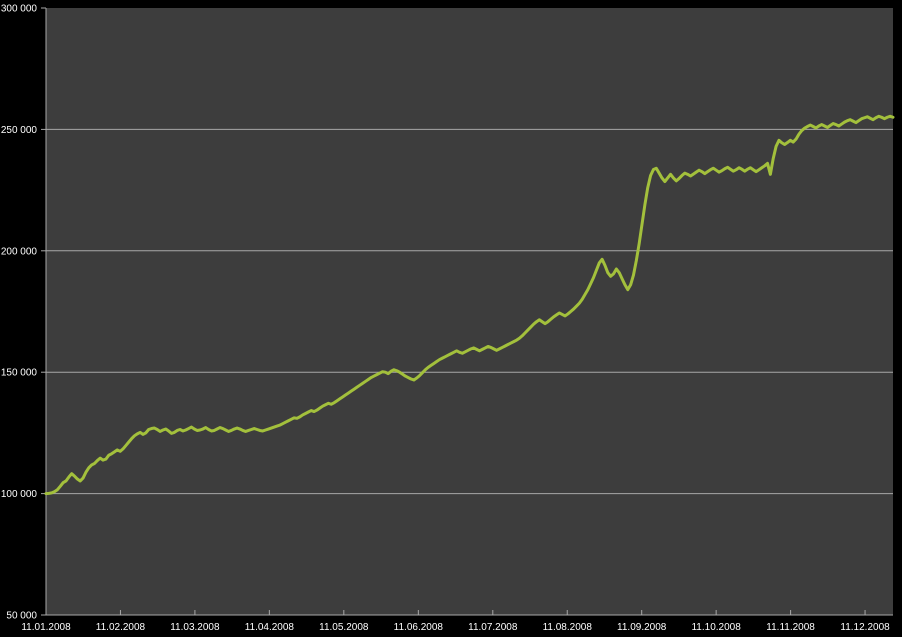 Image resolution: width=902 pixels, height=637 pixels. I want to click on x-tick-label: 11.03.2008, so click(195, 627).